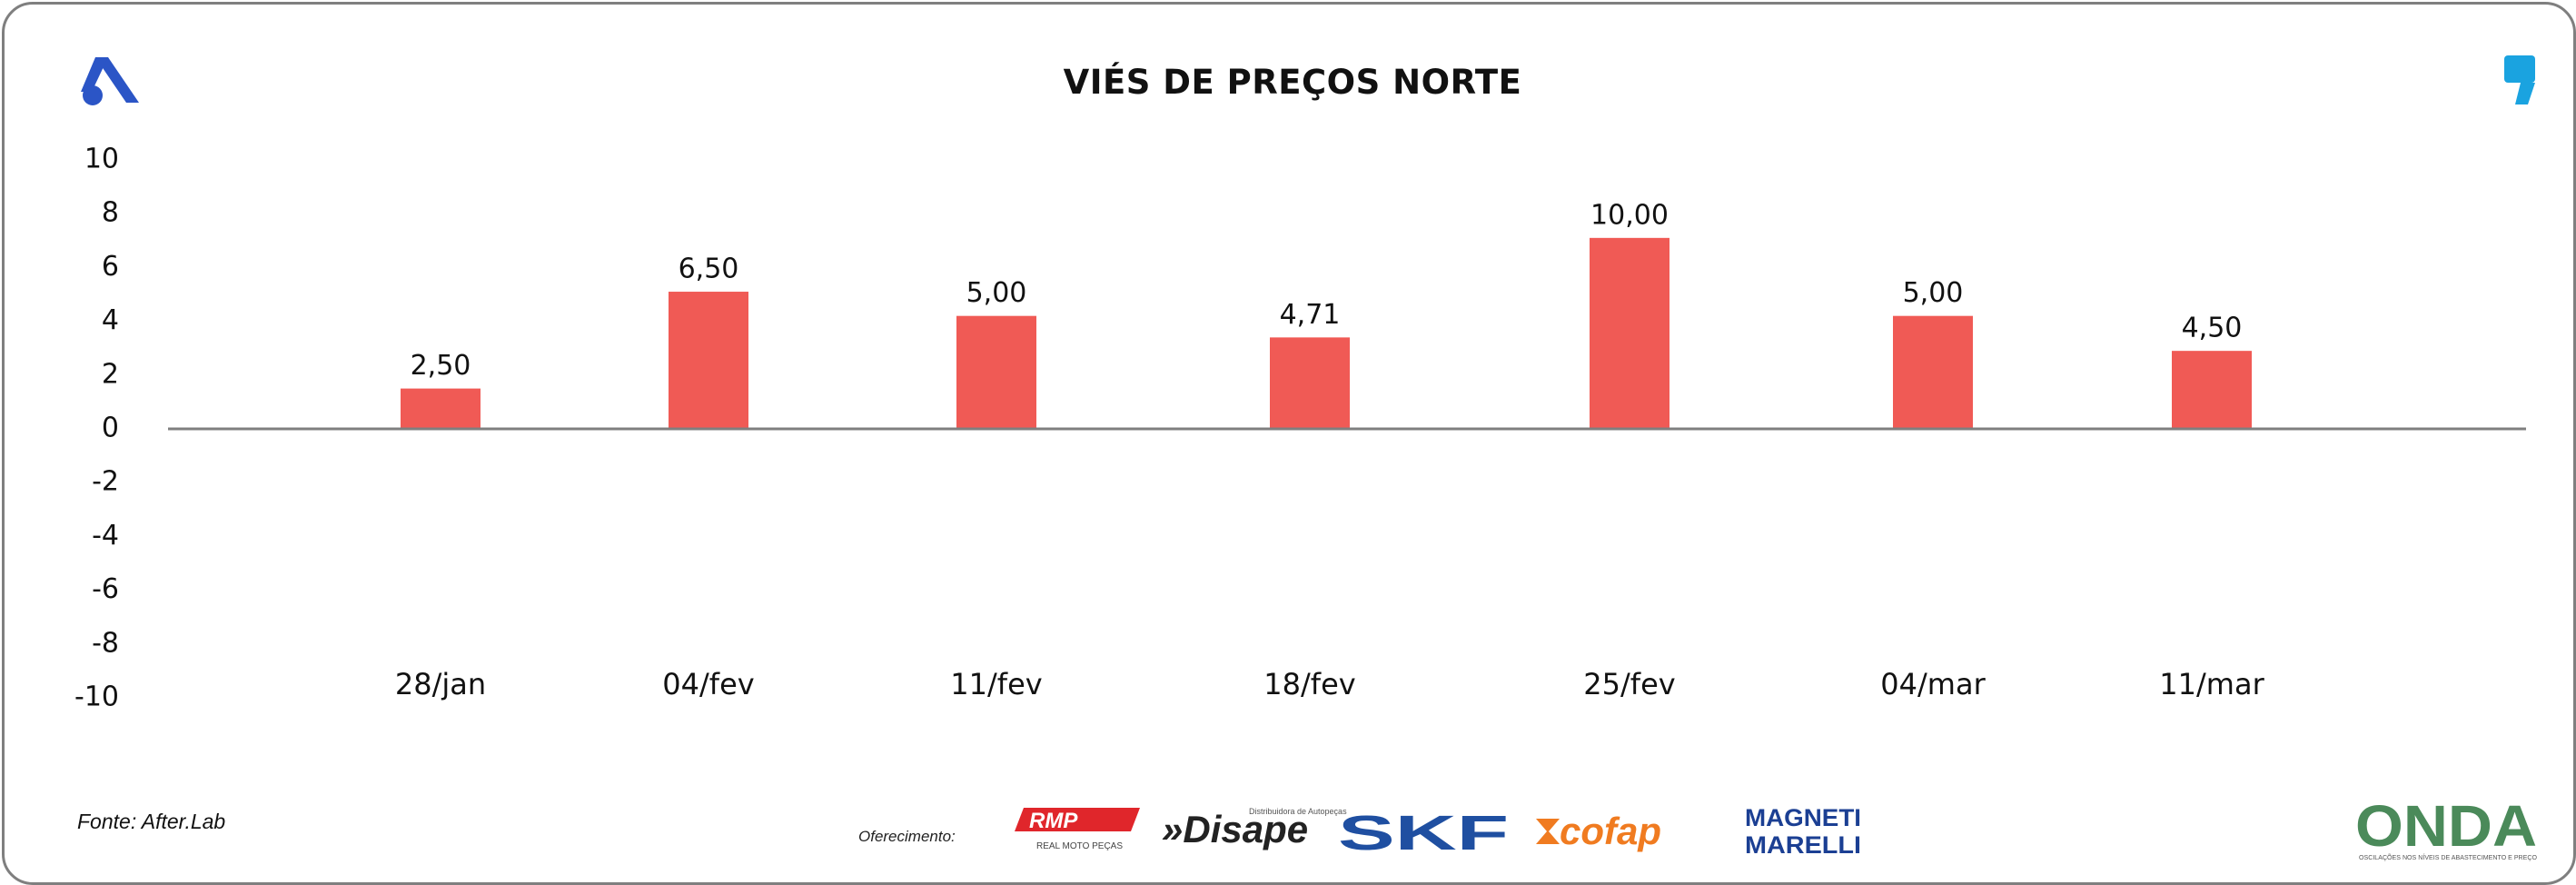  I want to click on skf-logo-text: SKF, so click(1423, 833).